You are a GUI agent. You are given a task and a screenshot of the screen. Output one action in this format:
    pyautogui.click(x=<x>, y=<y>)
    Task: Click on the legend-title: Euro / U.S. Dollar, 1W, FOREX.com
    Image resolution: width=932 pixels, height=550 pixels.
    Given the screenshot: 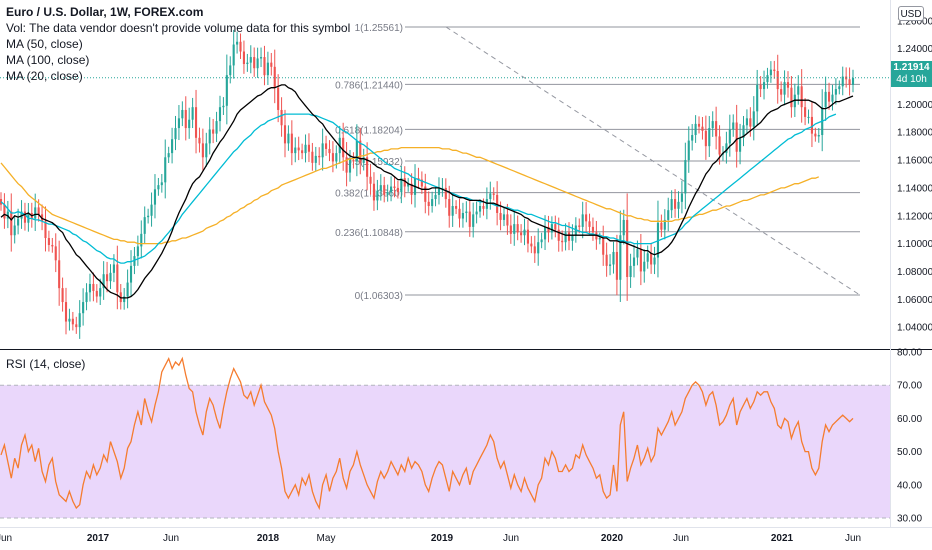 What is the action you would take?
    pyautogui.click(x=105, y=12)
    